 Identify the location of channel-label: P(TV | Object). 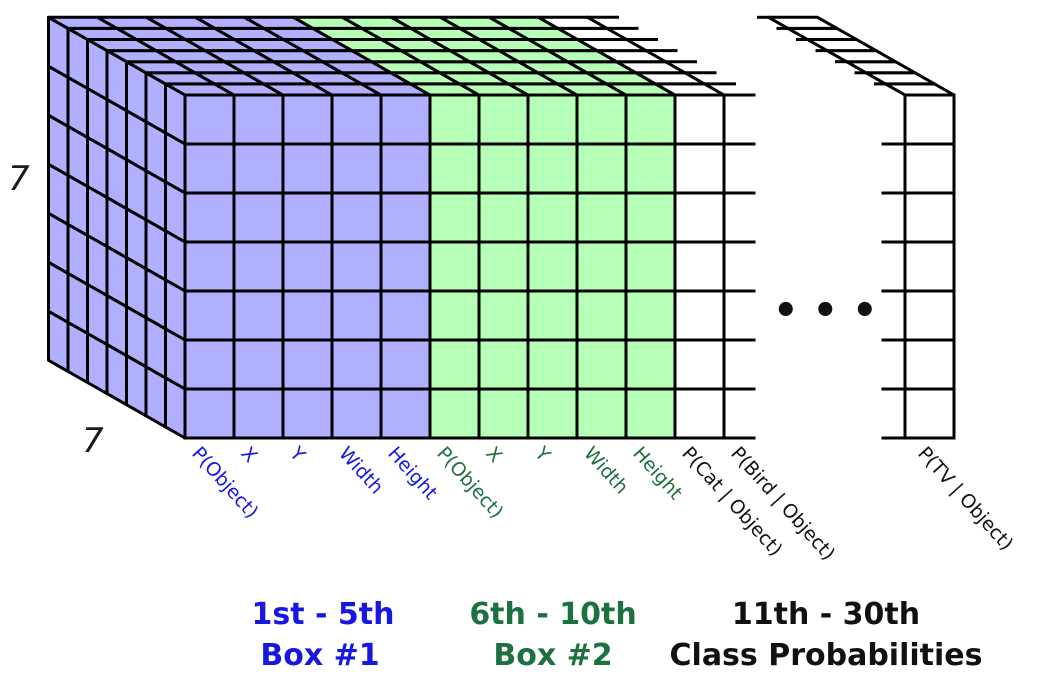
(965, 499).